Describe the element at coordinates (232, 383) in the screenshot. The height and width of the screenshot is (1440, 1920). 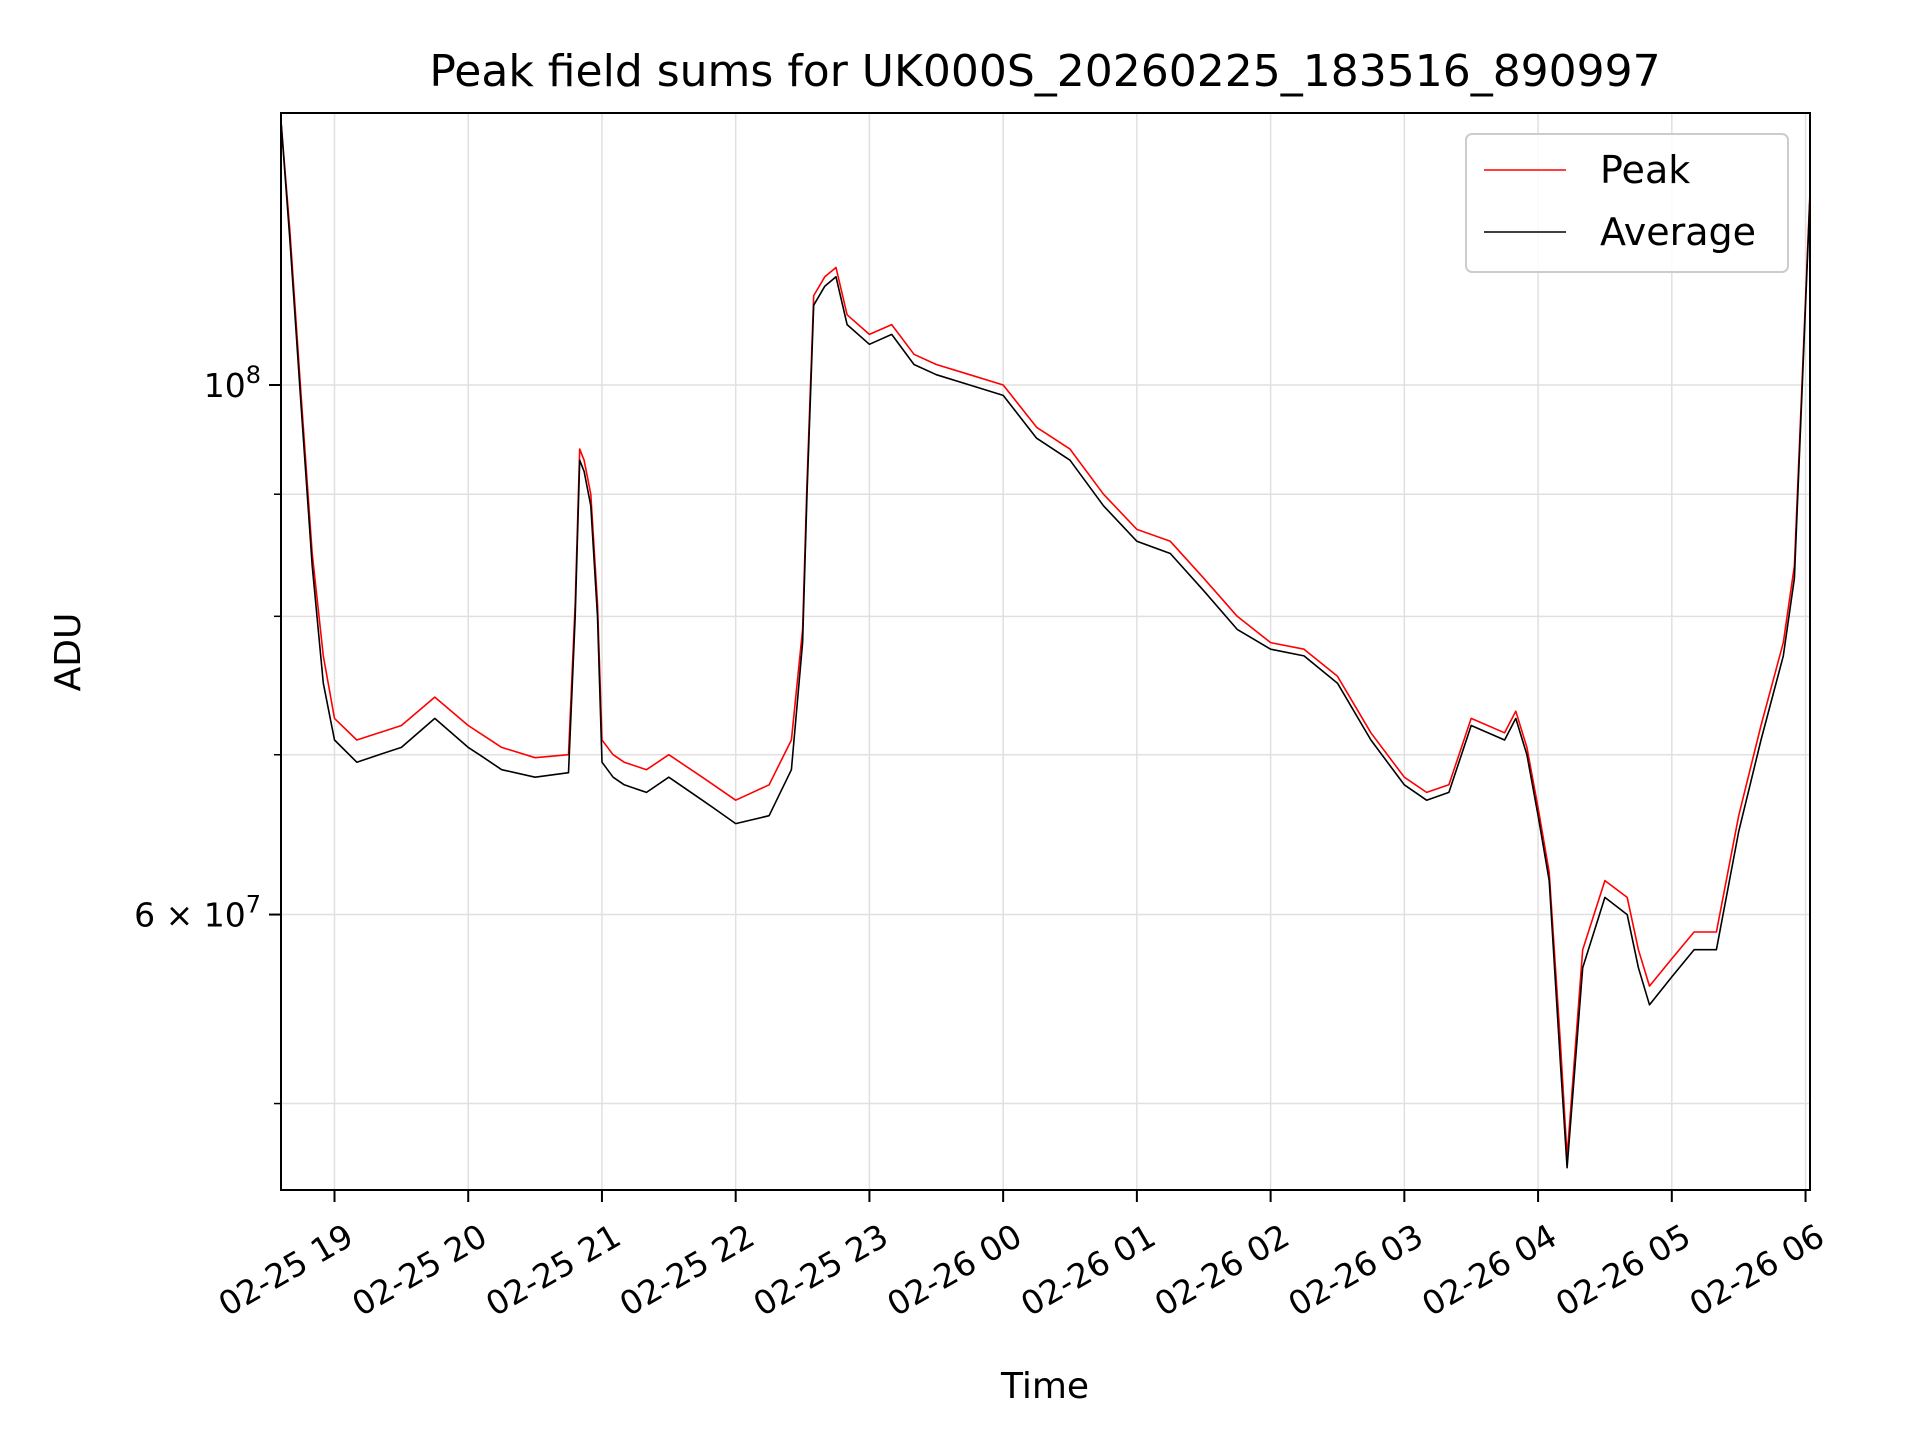
I see `y-tick-label: 108` at that location.